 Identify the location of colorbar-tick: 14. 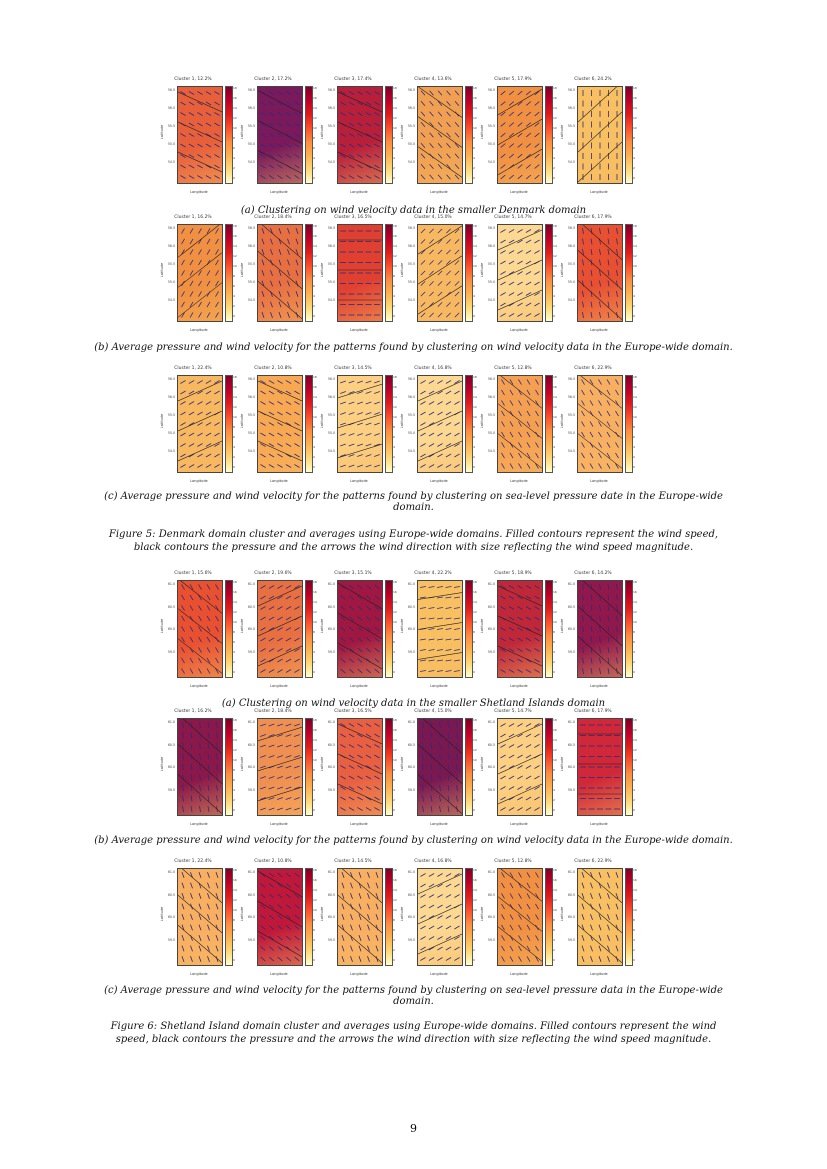
(235, 602).